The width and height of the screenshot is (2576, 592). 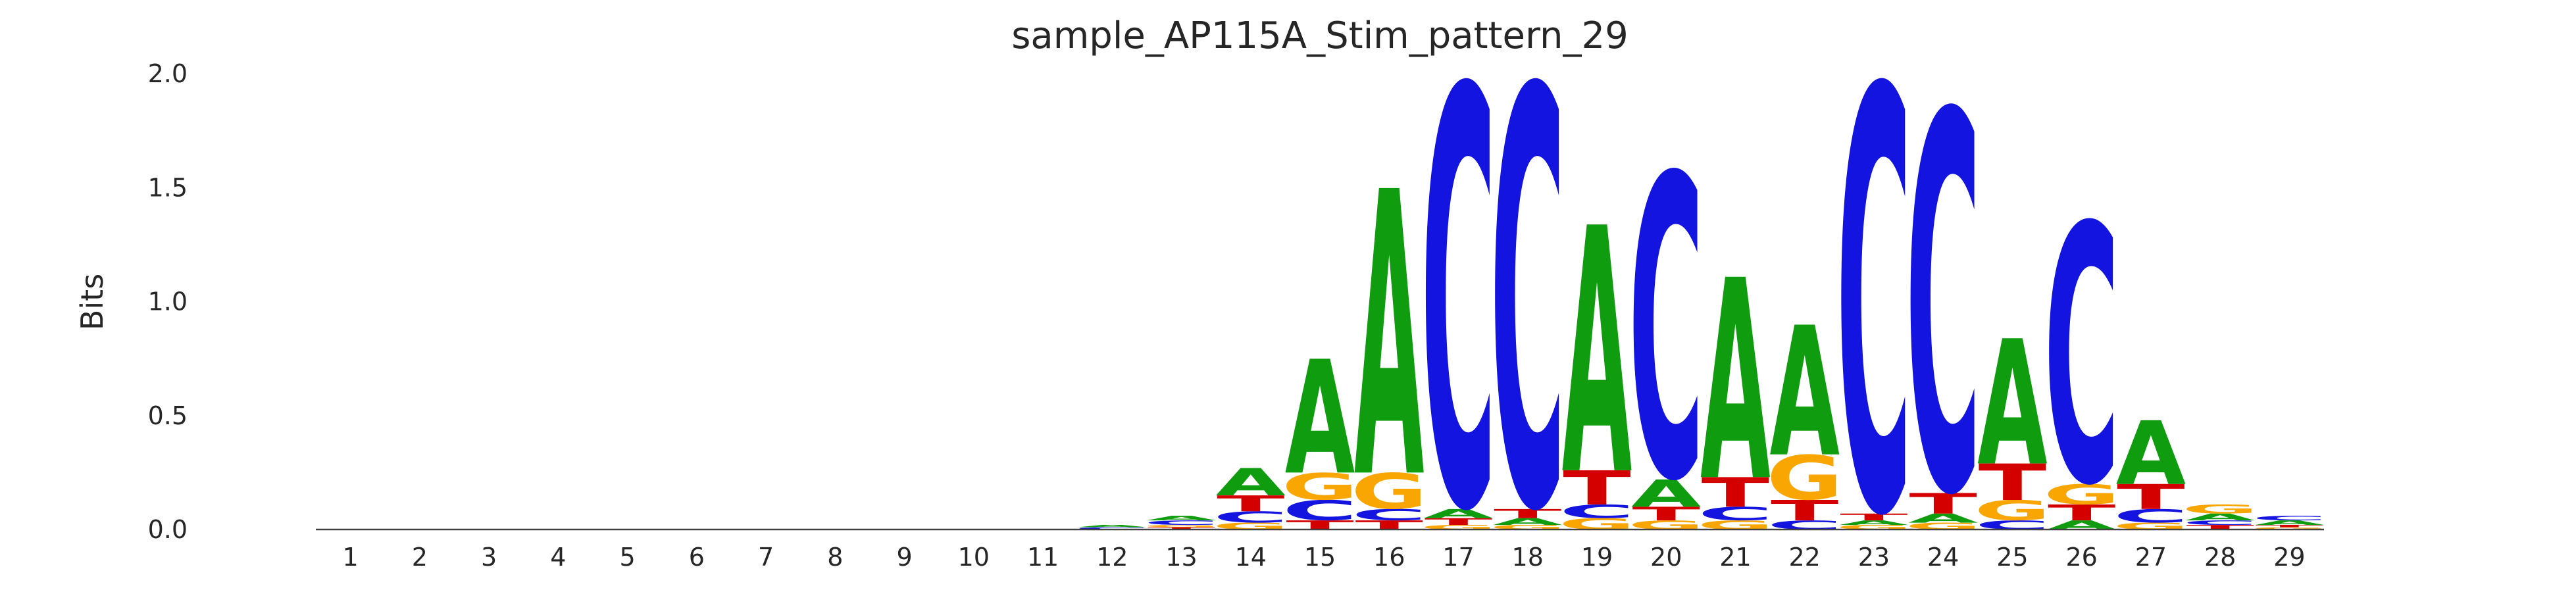 What do you see at coordinates (489, 557) in the screenshot?
I see `x-tick-label: 3` at bounding box center [489, 557].